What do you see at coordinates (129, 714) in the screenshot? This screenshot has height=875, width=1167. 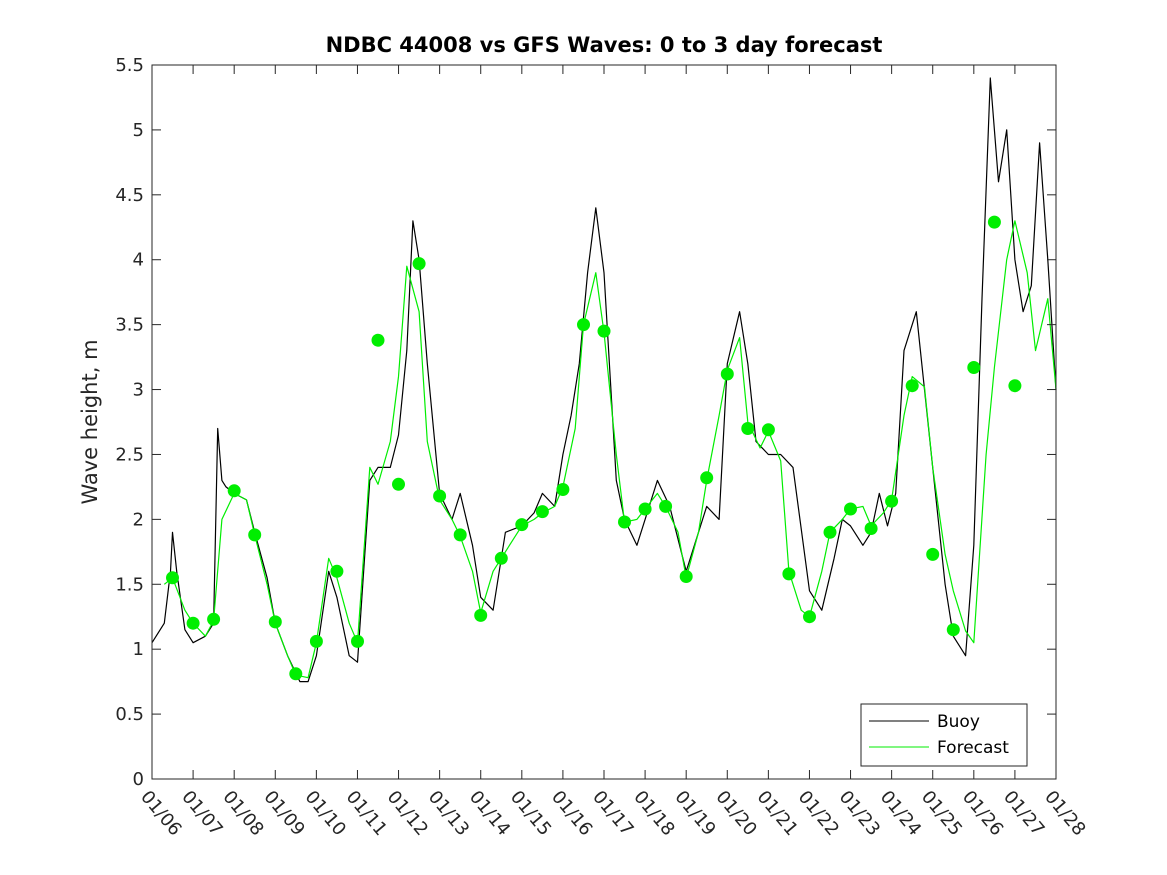 I see `y-tick-label: 0.5` at bounding box center [129, 714].